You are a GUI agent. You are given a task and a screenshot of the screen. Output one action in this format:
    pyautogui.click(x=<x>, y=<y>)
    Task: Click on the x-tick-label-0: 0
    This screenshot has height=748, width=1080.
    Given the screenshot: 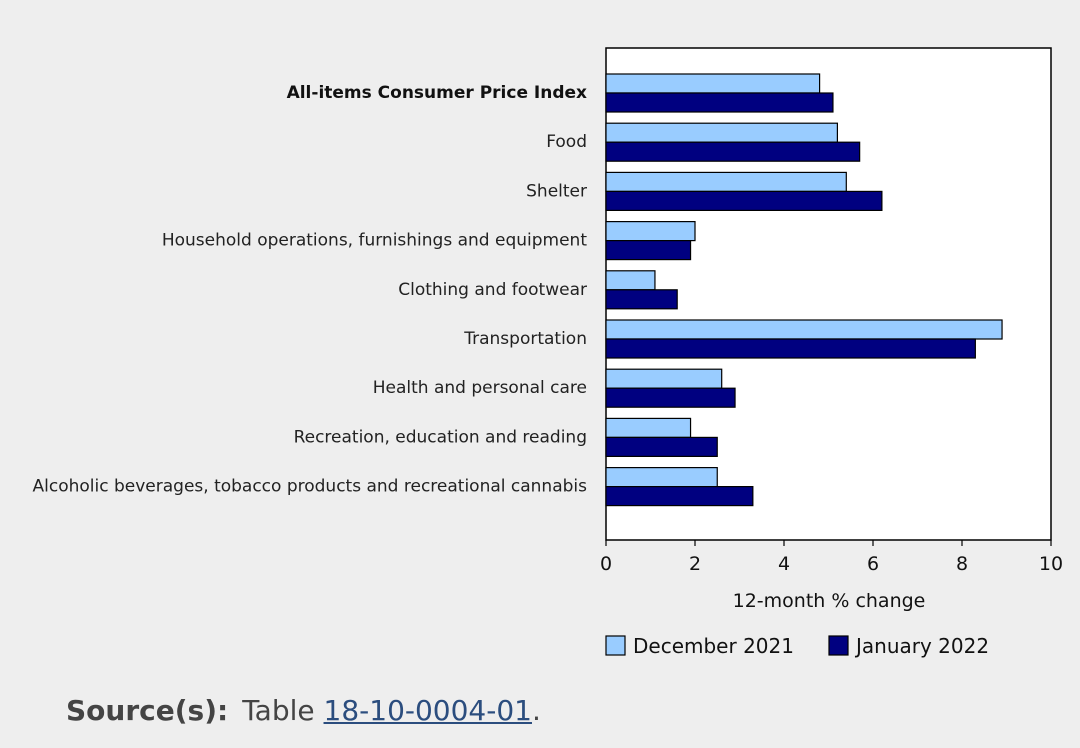 What is the action you would take?
    pyautogui.click(x=606, y=564)
    